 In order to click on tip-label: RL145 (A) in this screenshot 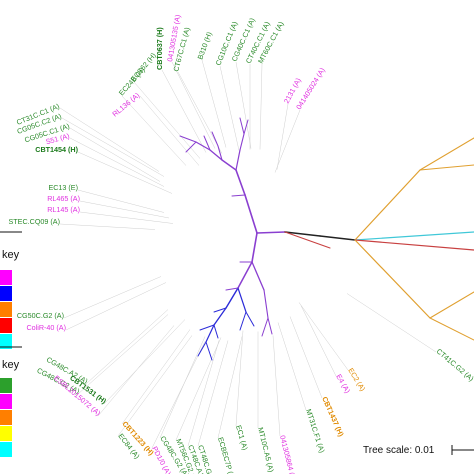, I will do `click(63, 209)`.